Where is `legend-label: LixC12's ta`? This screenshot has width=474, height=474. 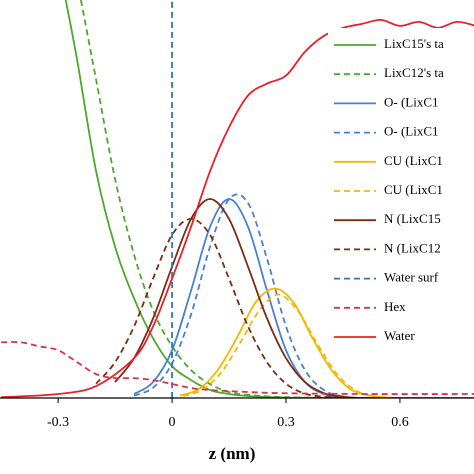
legend-label: LixC12's ta is located at coordinates (414, 72).